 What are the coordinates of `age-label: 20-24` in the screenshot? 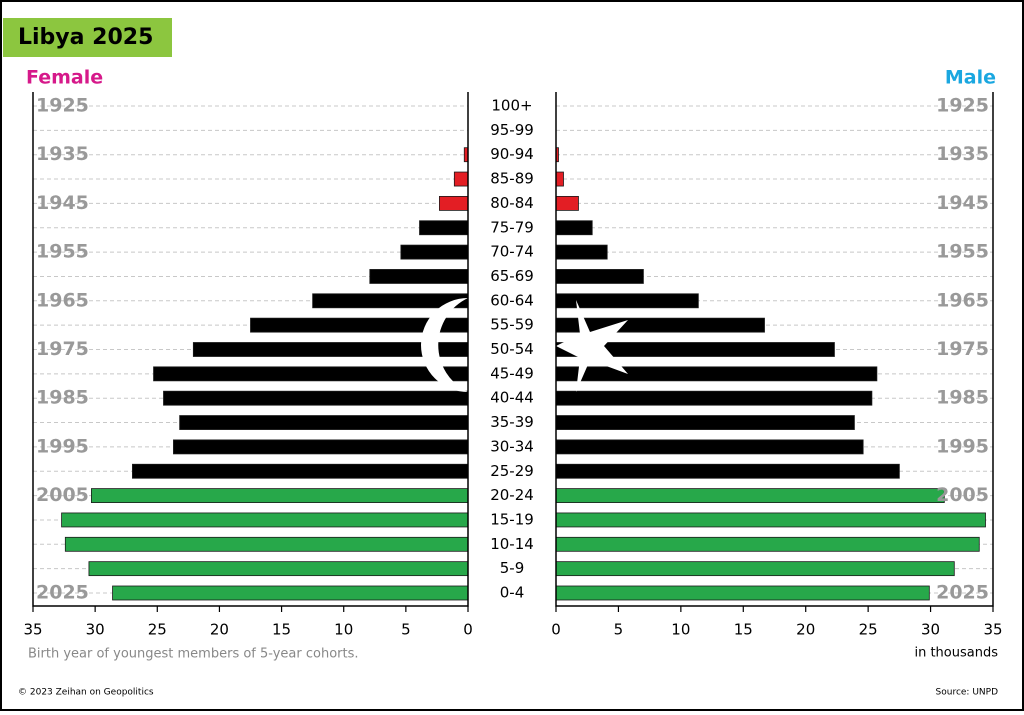 It's located at (512, 495).